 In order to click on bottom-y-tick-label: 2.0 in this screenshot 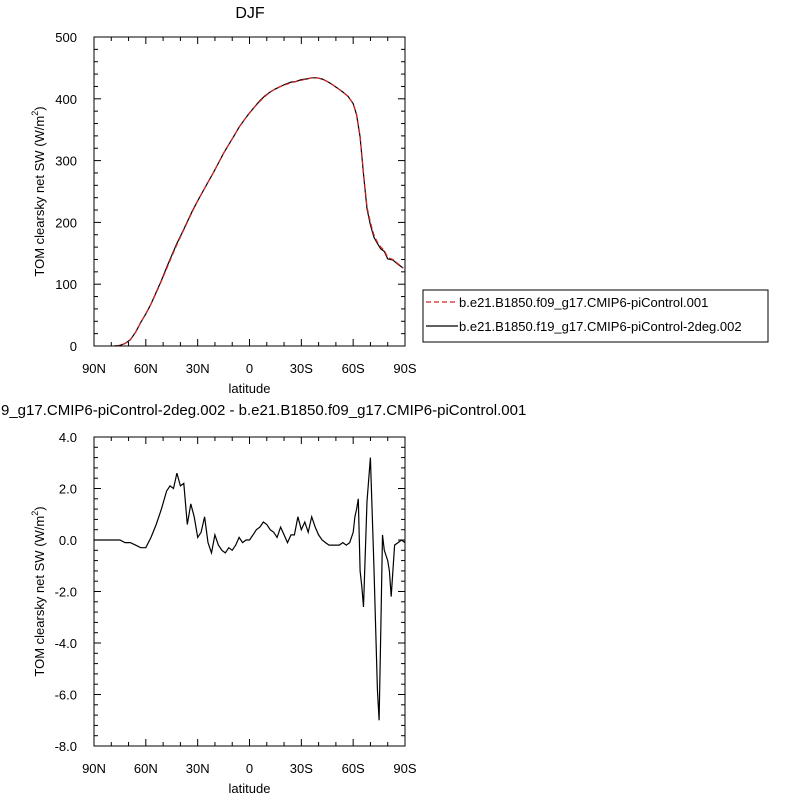, I will do `click(68, 489)`.